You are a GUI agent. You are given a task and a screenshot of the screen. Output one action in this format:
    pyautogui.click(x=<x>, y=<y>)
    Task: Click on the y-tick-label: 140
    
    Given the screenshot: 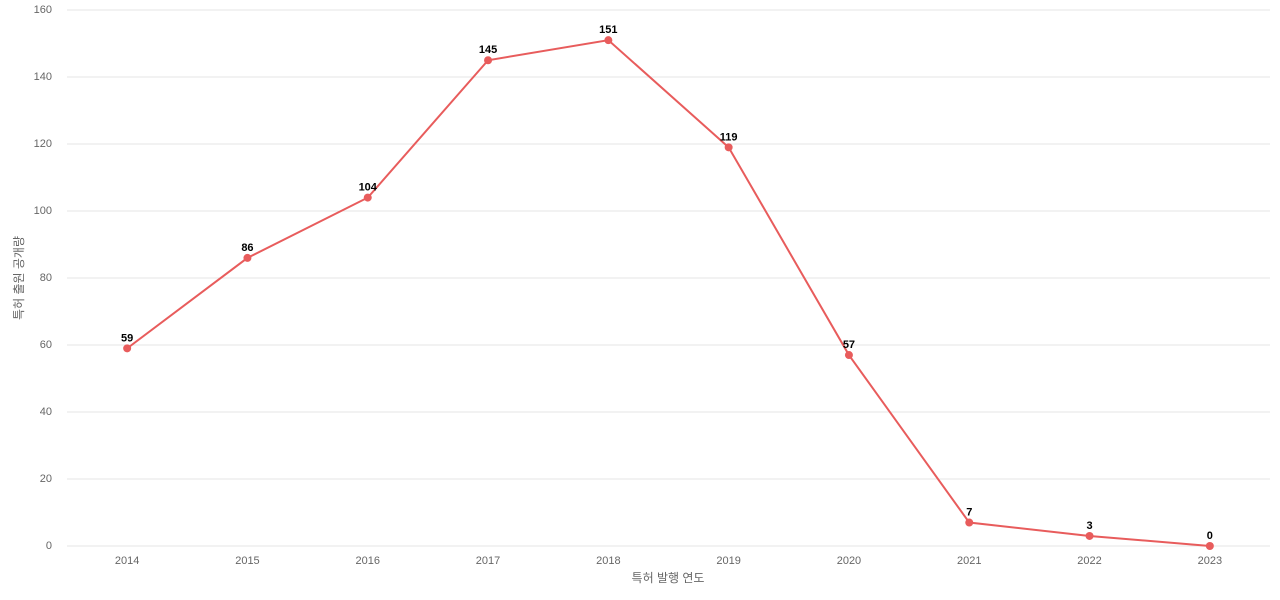 What is the action you would take?
    pyautogui.click(x=43, y=77)
    